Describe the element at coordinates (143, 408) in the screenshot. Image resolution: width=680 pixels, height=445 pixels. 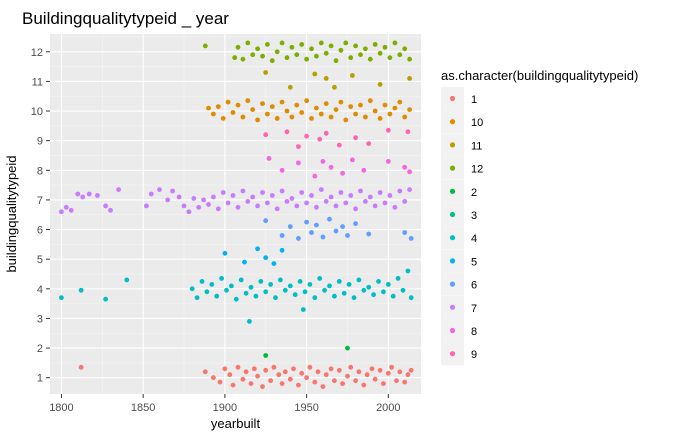
I see `x-tick-label: 1850` at that location.